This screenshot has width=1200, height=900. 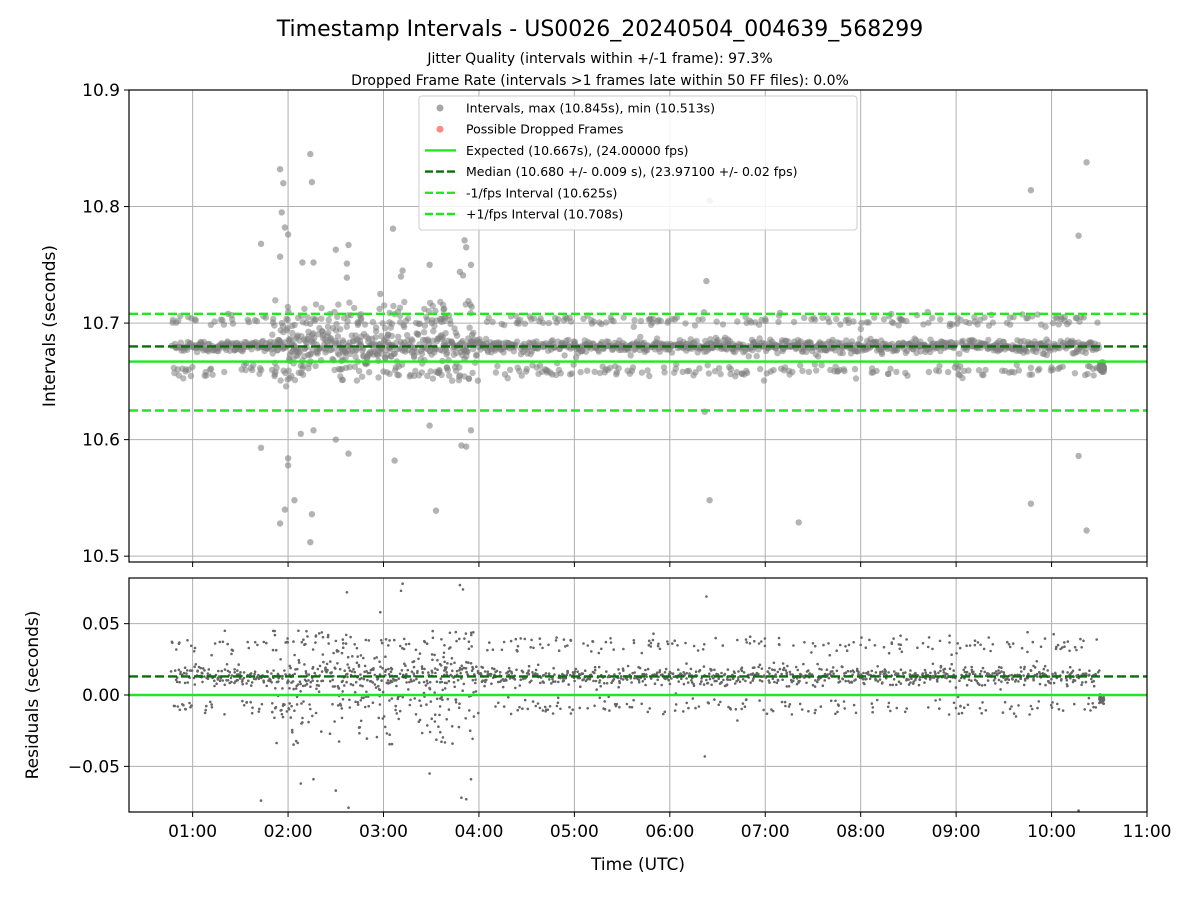 I want to click on x-tick-label: 10:00, so click(x=1051, y=832).